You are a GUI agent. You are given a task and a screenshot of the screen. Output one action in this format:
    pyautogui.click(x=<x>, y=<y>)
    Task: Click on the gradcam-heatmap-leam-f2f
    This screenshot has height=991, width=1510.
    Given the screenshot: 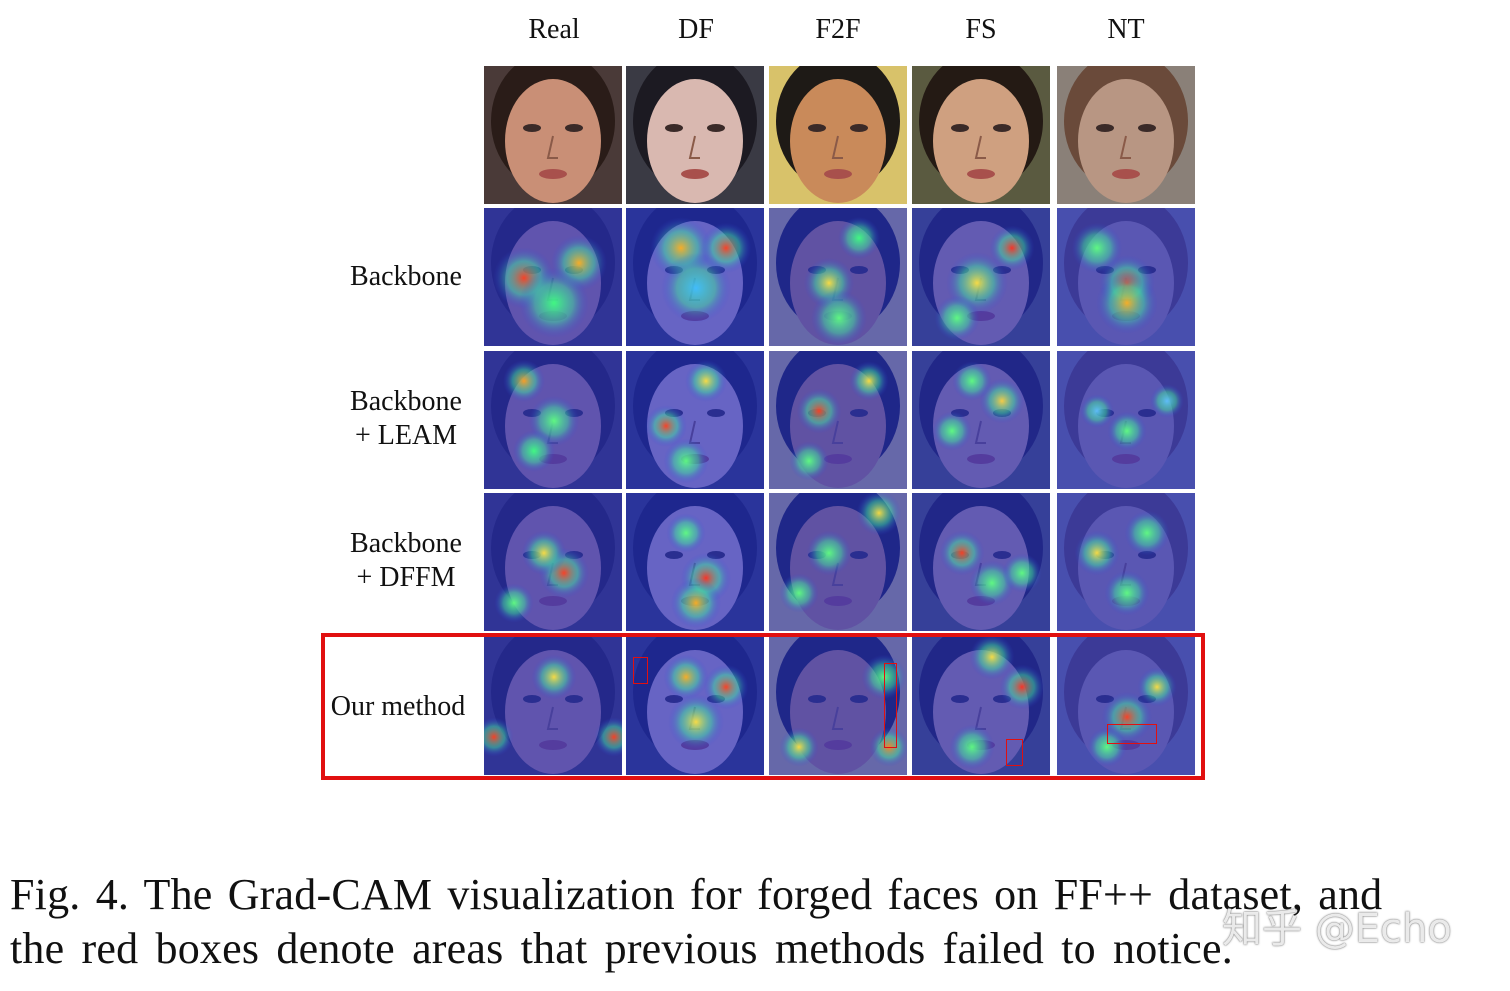 What is the action you would take?
    pyautogui.click(x=838, y=420)
    